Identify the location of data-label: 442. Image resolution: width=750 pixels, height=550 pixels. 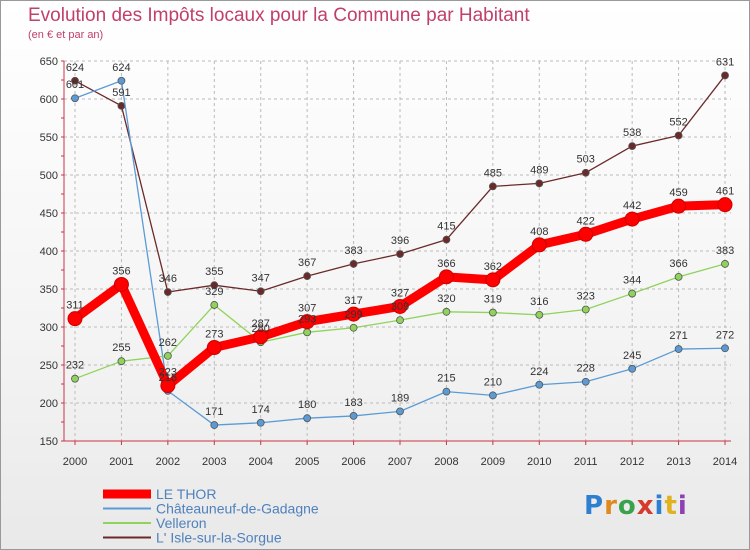
(632, 206).